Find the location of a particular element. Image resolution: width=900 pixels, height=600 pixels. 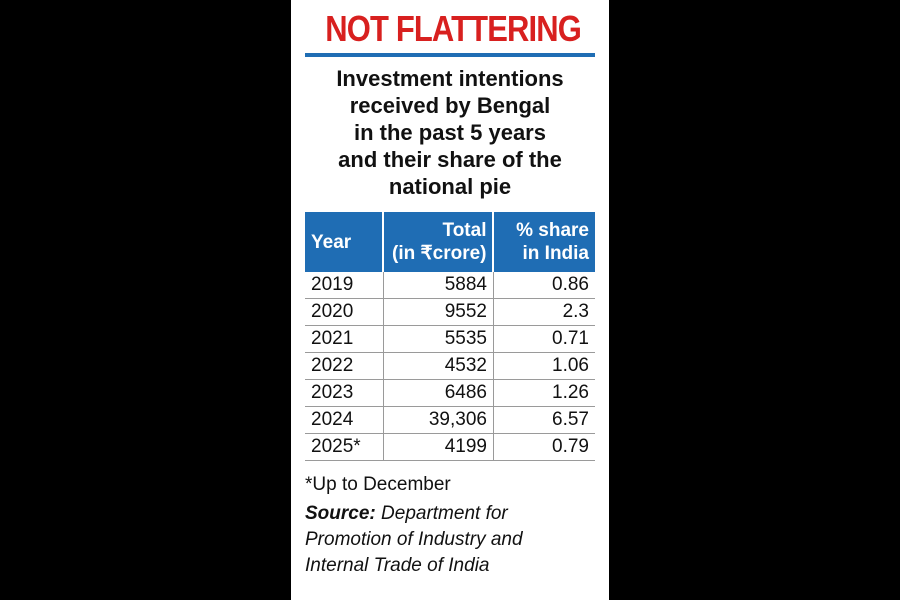

source-line: Department for is located at coordinates (444, 513).